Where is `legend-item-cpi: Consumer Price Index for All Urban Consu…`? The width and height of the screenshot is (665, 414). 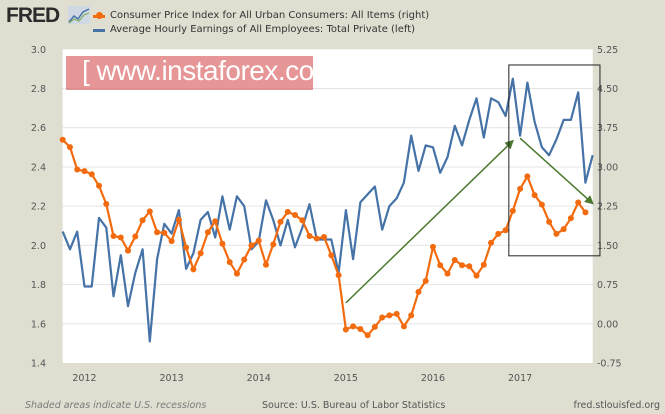 legend-item-cpi: Consumer Price Index for All Urban Consu… is located at coordinates (261, 16).